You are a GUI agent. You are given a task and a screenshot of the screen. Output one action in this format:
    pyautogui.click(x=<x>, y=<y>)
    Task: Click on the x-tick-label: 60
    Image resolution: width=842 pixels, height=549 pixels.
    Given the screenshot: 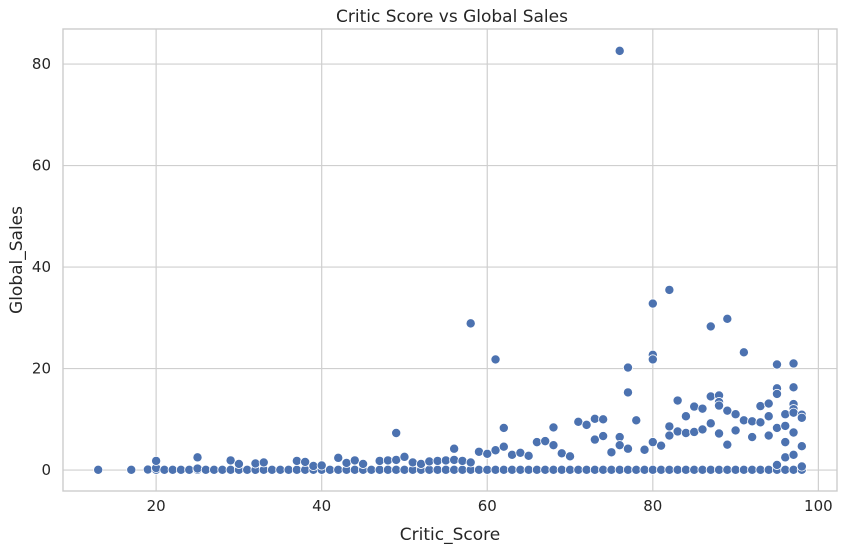 What is the action you would take?
    pyautogui.click(x=487, y=506)
    